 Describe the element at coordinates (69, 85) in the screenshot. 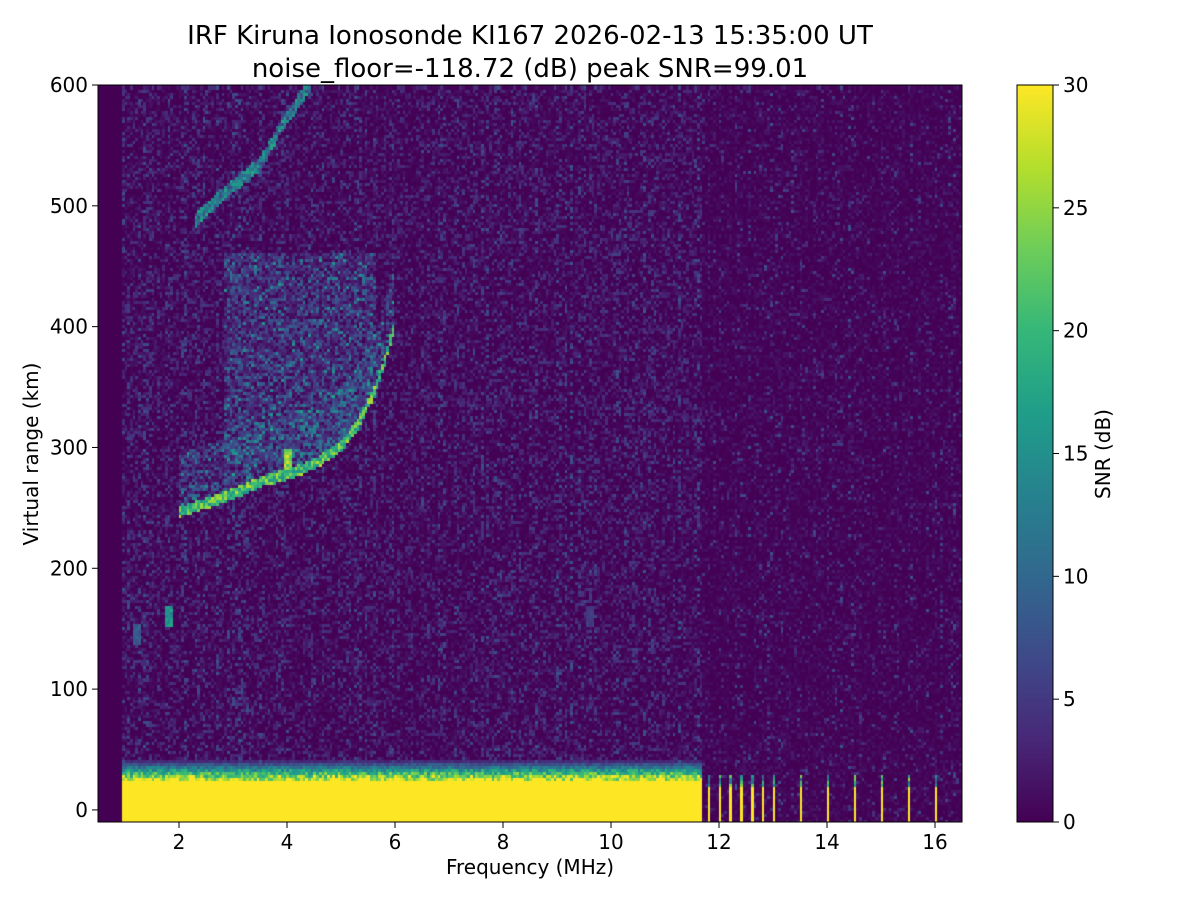

I see `y-tick-label: 600` at that location.